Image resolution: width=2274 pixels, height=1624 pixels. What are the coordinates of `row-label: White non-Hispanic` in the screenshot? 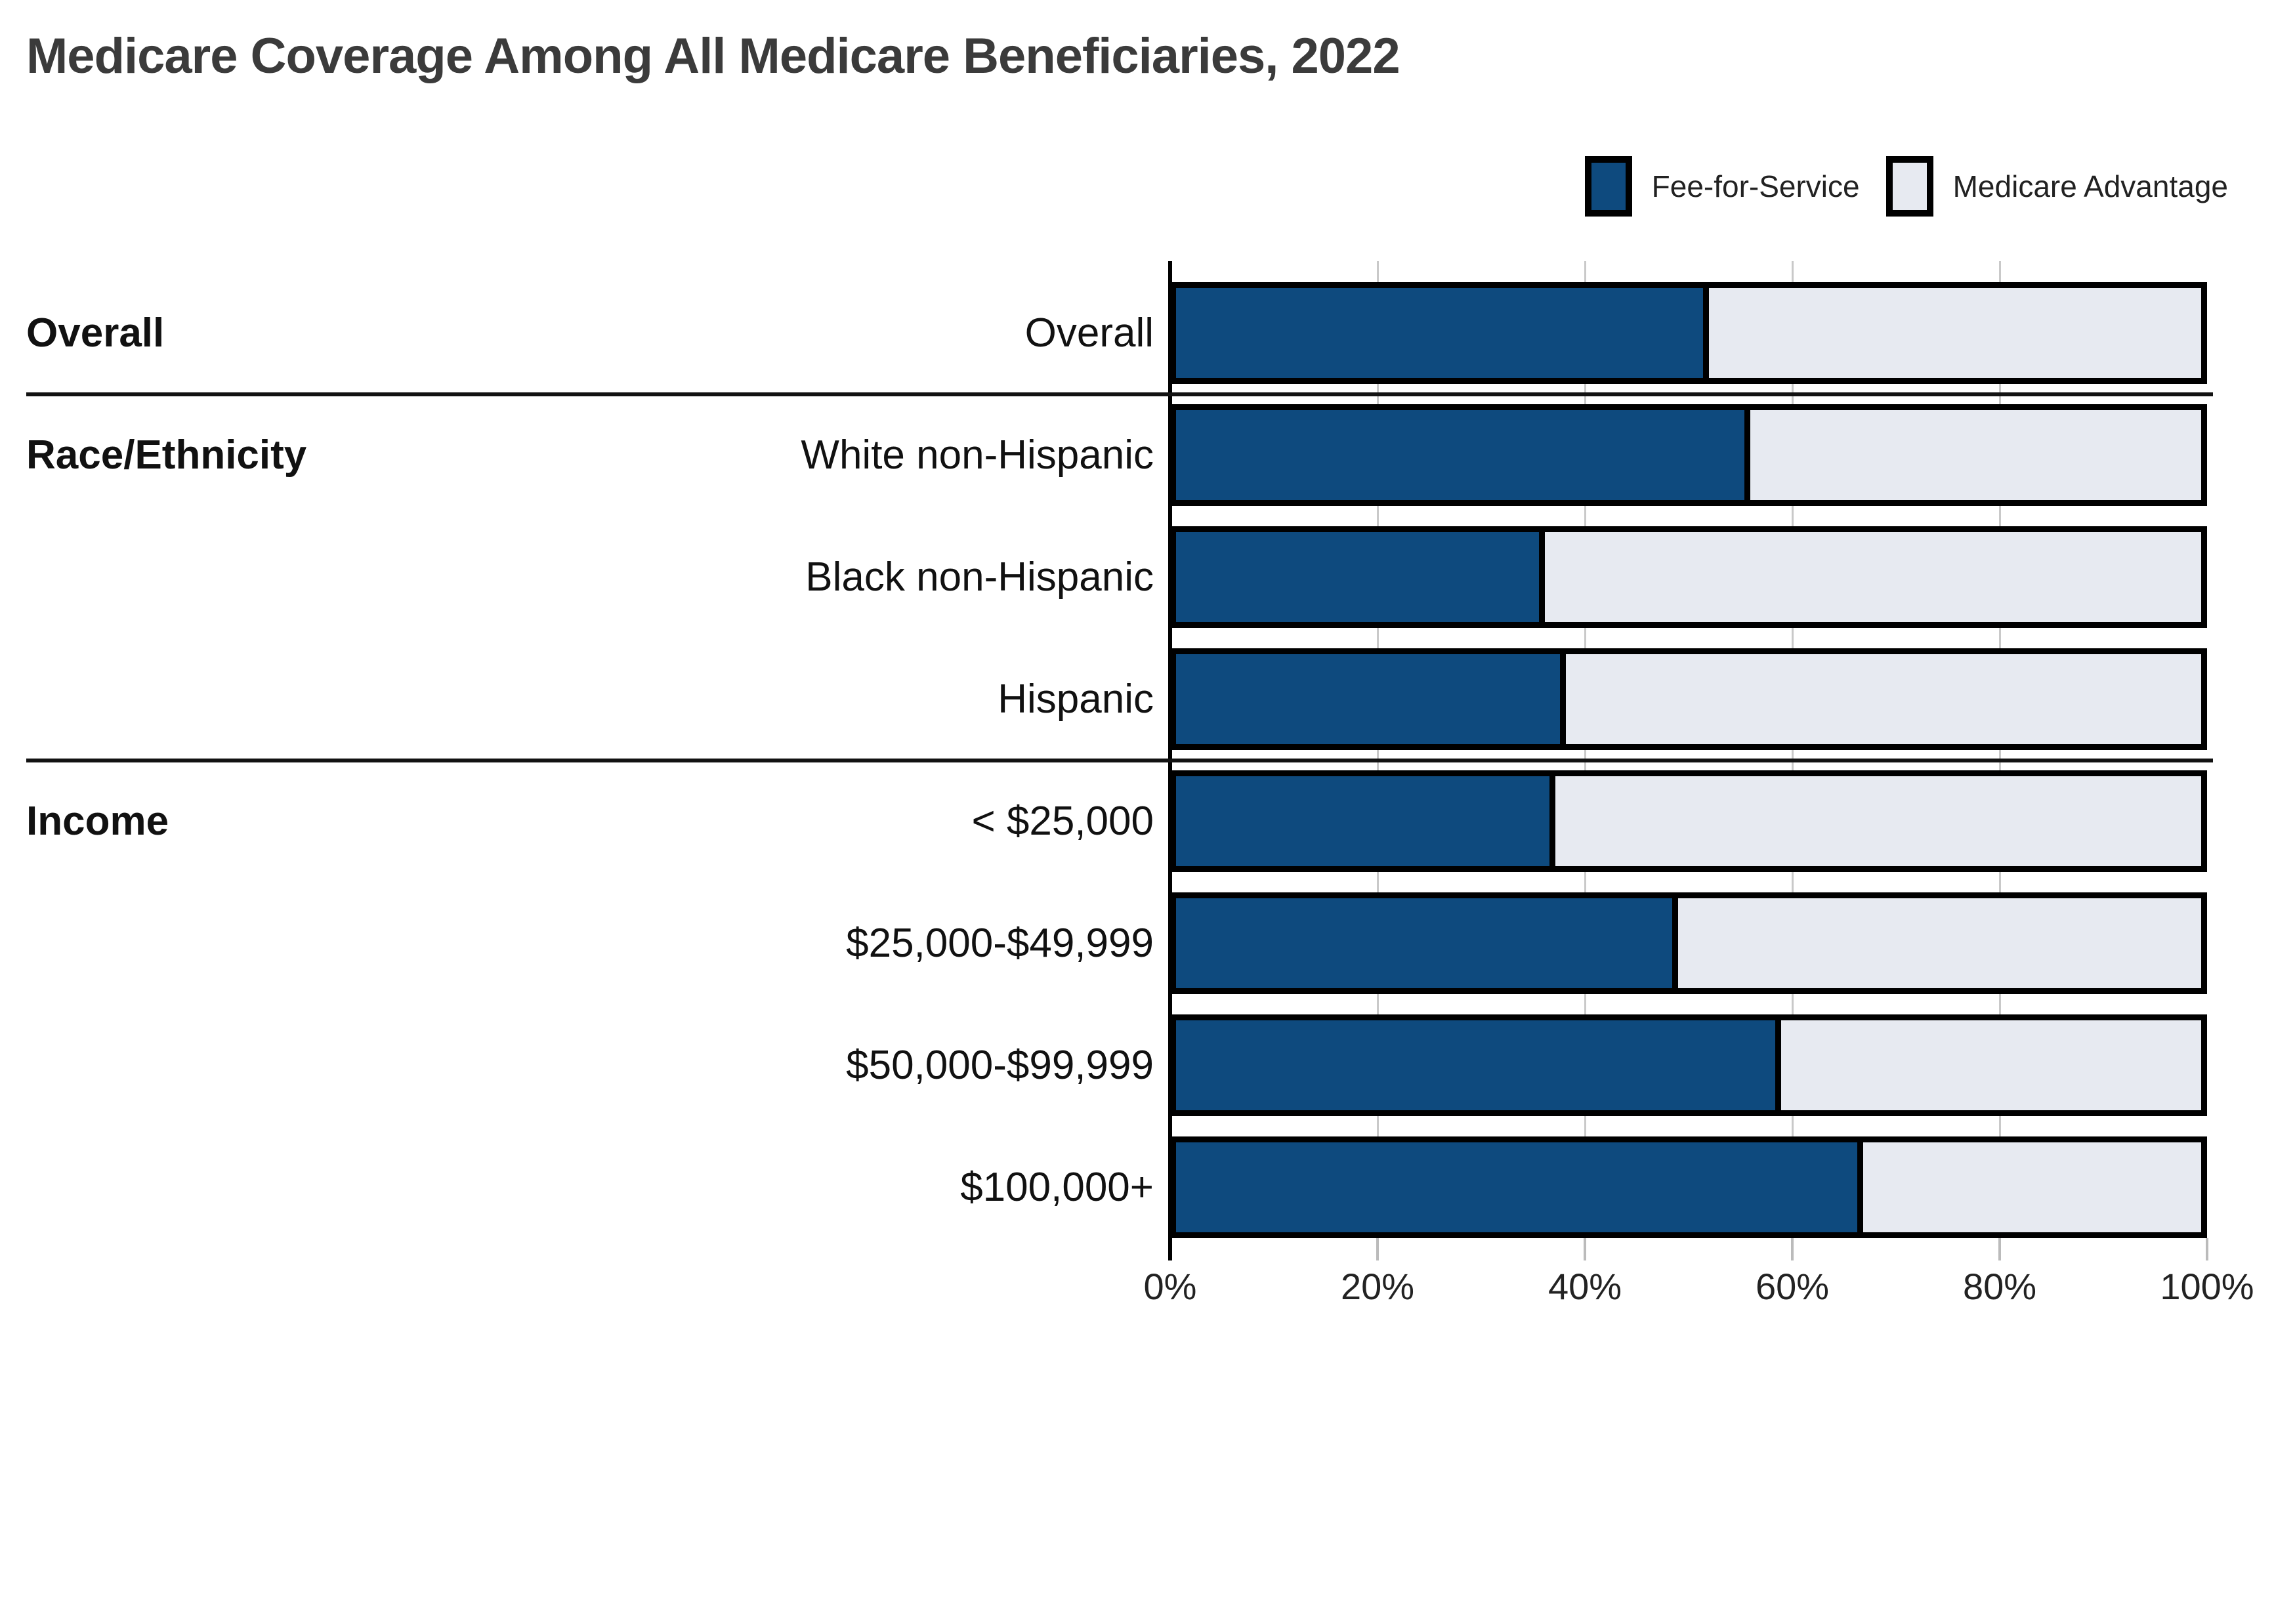 It's located at (977, 455).